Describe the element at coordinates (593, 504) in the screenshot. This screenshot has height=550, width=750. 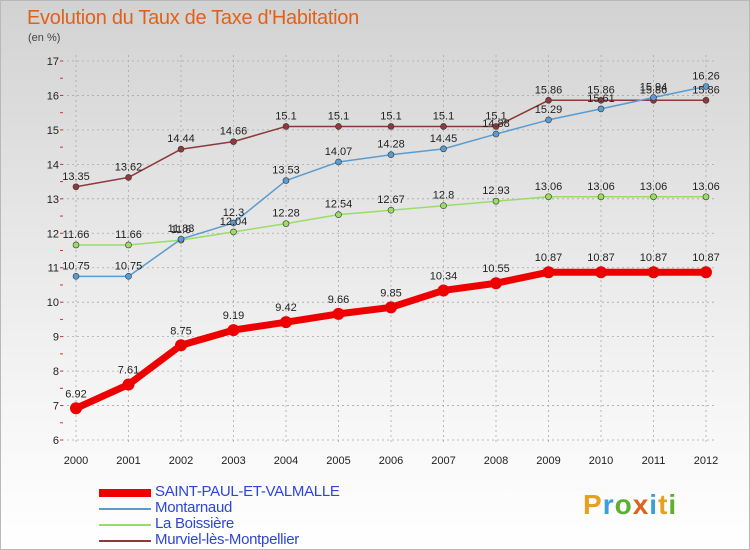
I see `logo-letter: P` at that location.